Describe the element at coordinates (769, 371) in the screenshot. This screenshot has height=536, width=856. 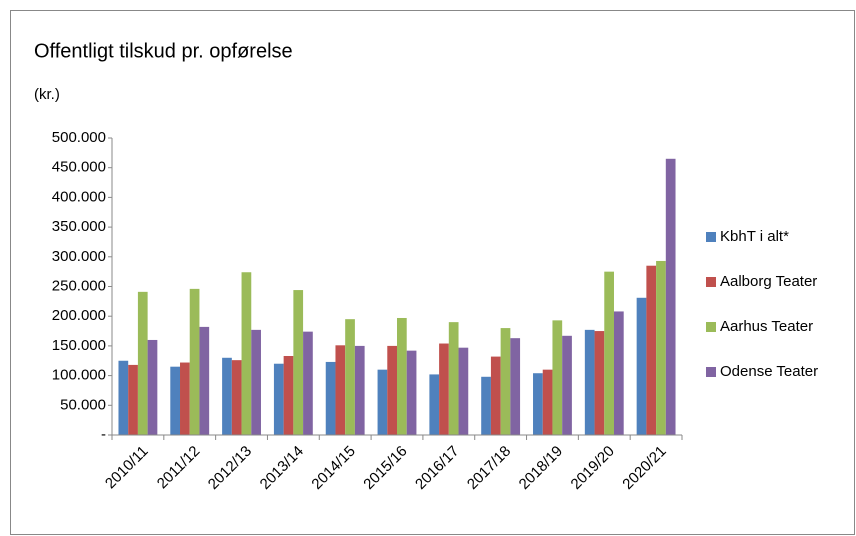
I see `legend-label: Odense Teater` at that location.